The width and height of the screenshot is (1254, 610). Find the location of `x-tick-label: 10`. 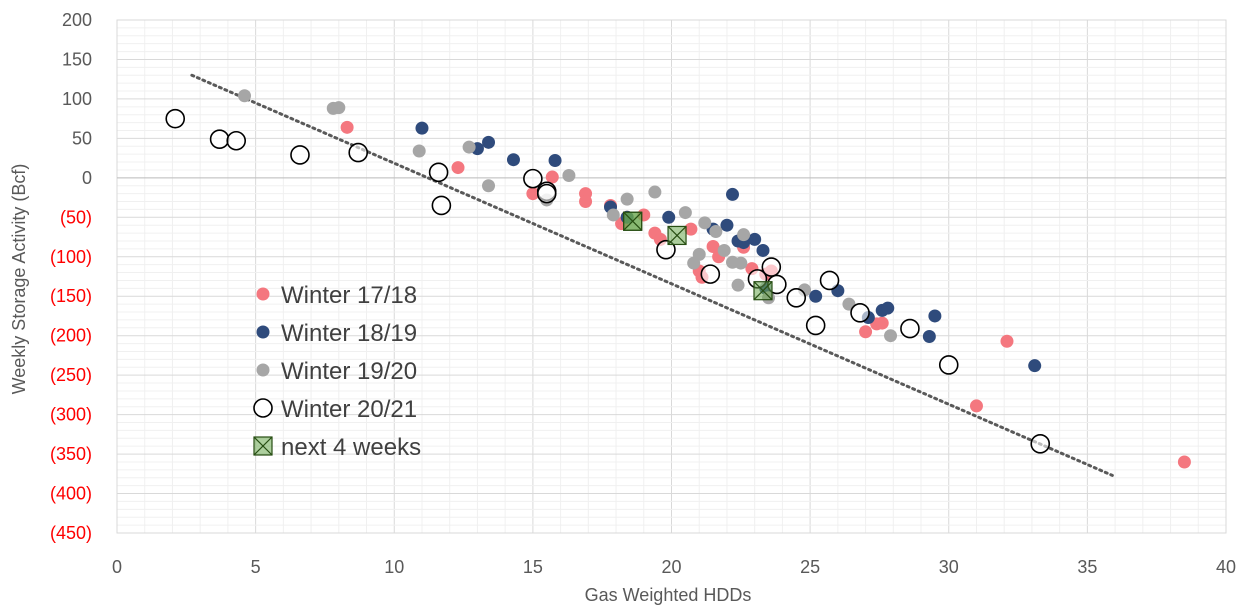

x-tick-label: 10 is located at coordinates (394, 567).